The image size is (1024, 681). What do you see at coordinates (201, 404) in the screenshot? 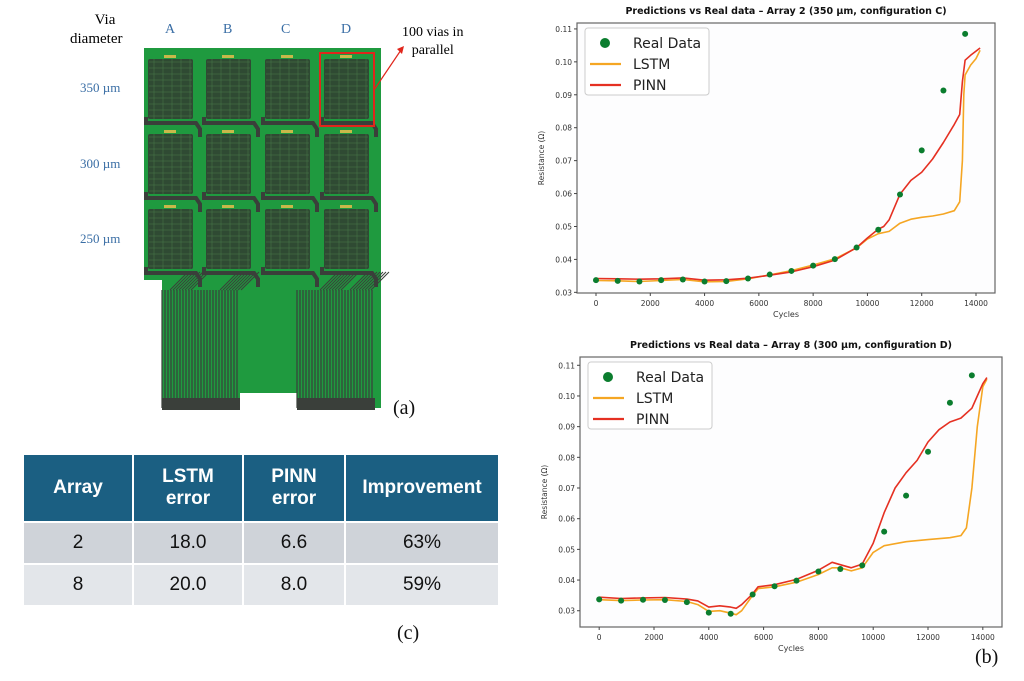
I see `connector-pads` at bounding box center [201, 404].